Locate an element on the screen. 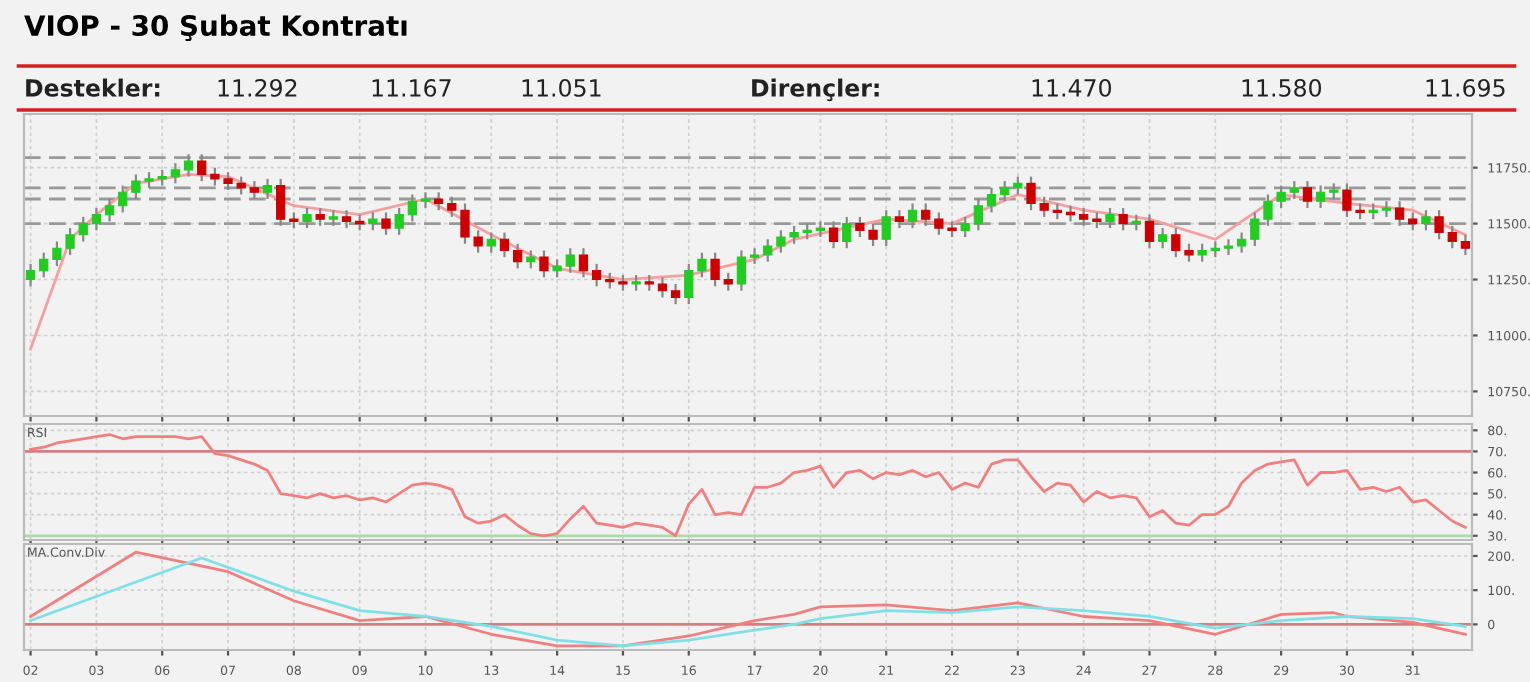 This screenshot has height=682, width=1530. text: 11.695 is located at coordinates (1465, 87).